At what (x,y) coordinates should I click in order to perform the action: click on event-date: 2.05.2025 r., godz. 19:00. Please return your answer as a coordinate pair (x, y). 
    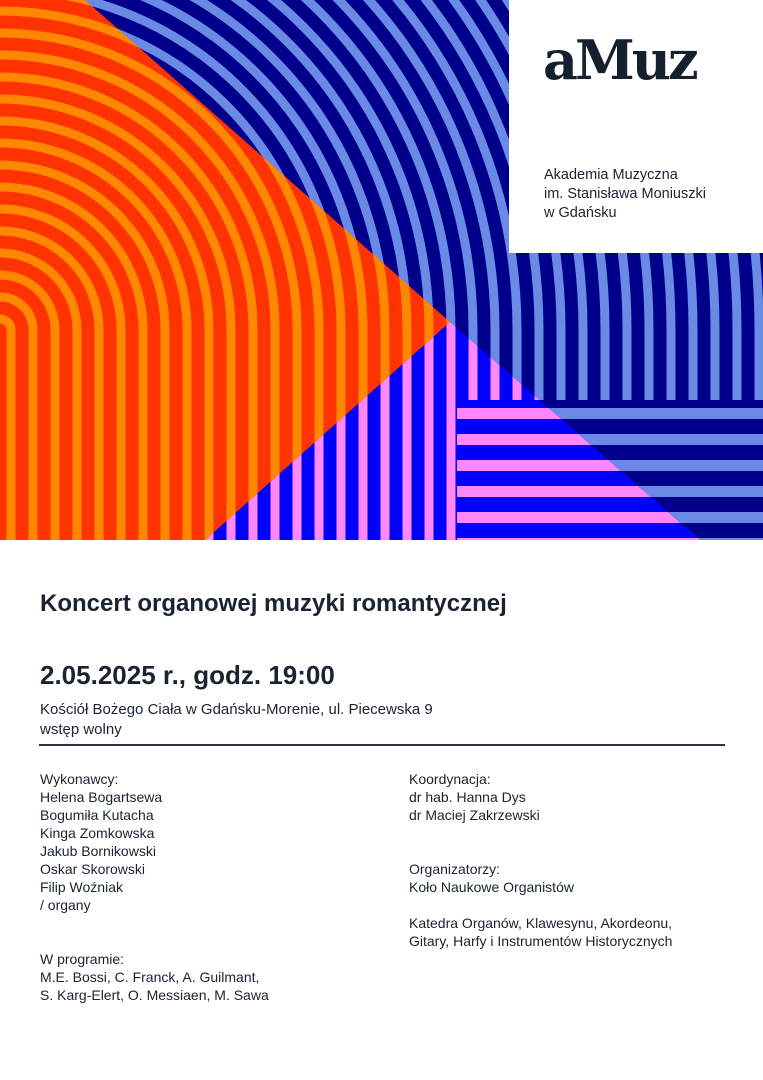
    Looking at the image, I should click on (187, 675).